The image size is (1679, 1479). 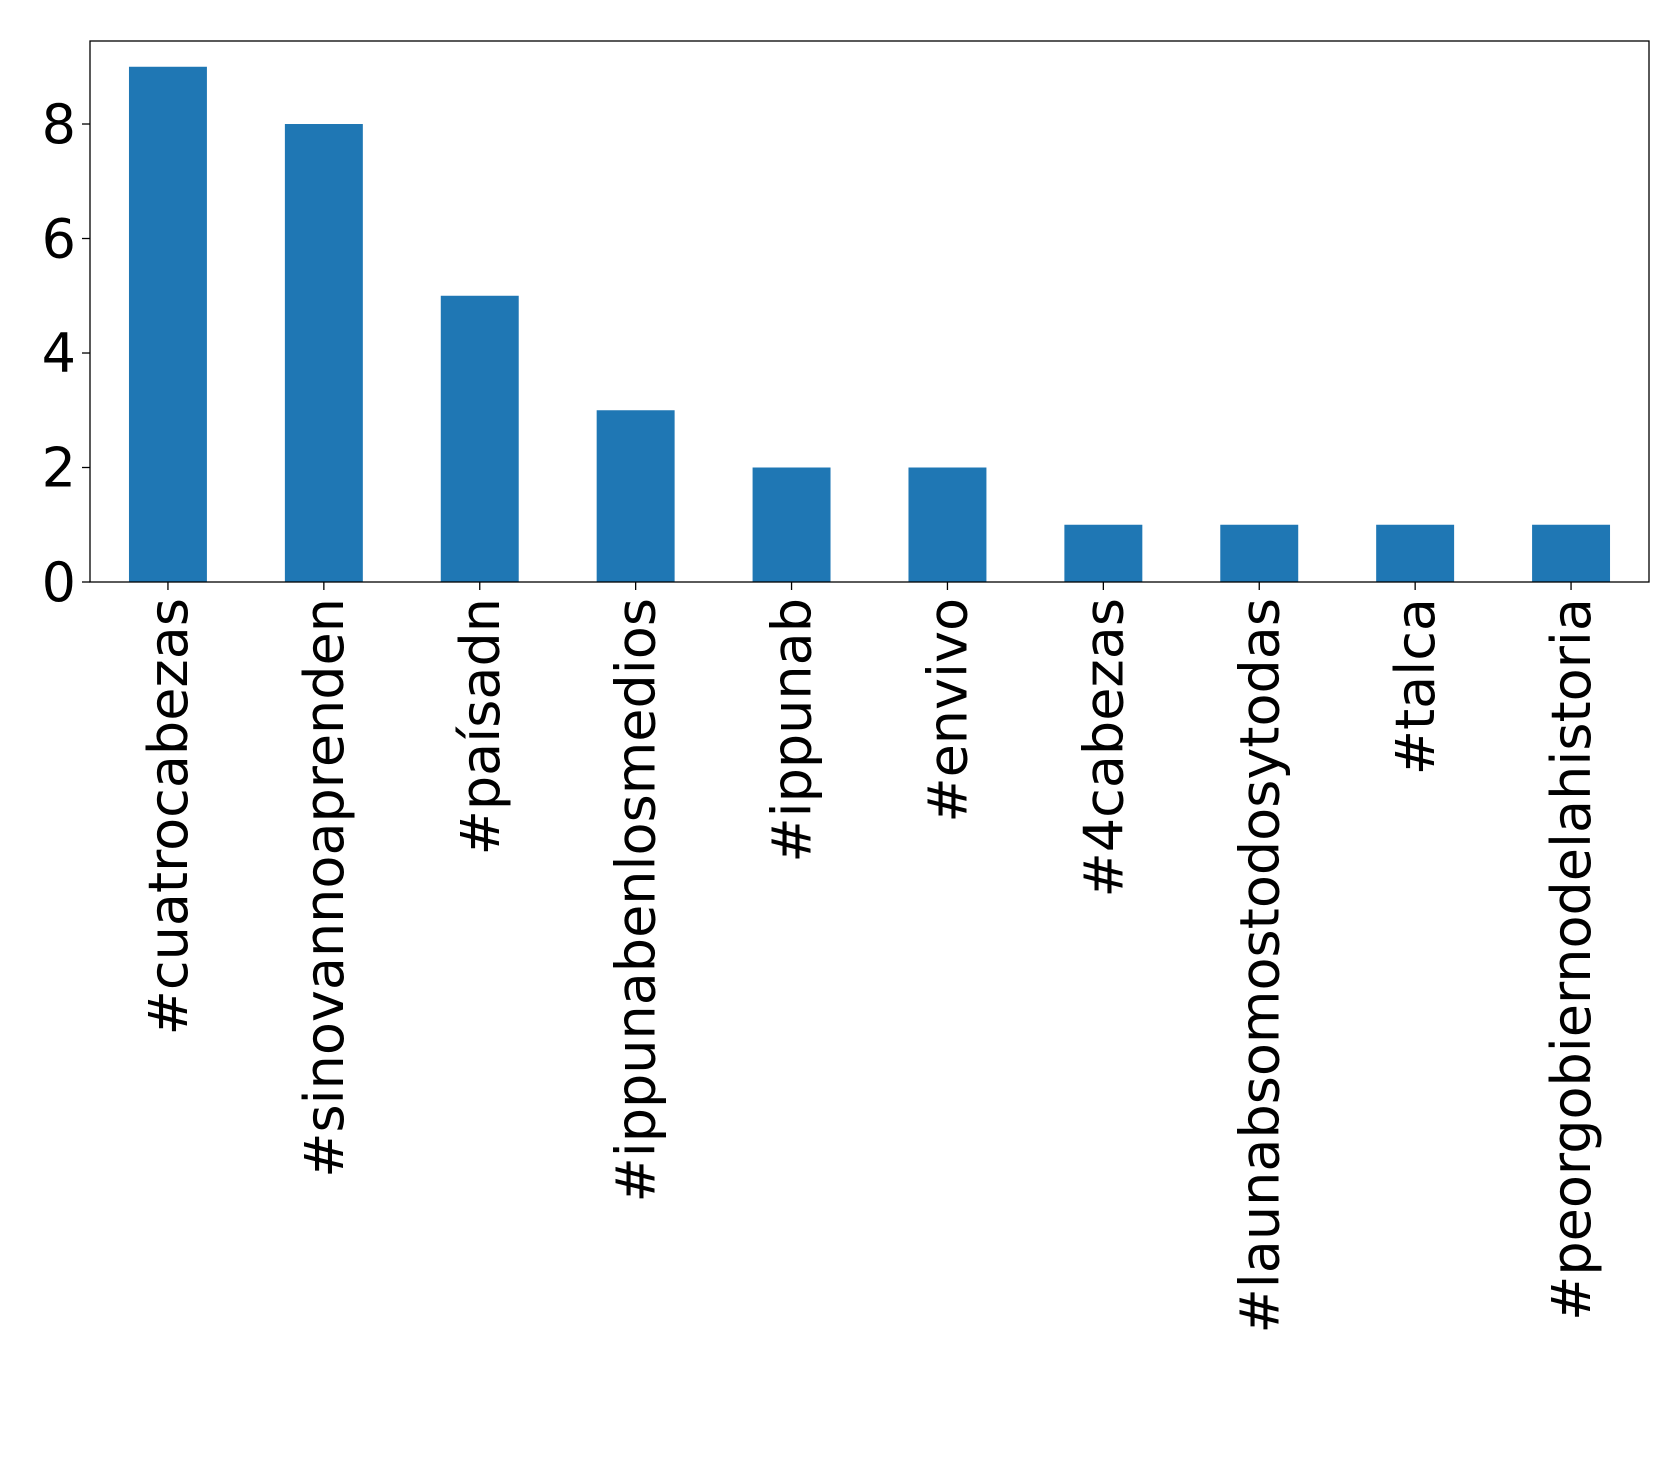 What do you see at coordinates (792, 730) in the screenshot?
I see `x-tick-label: #ippunab` at bounding box center [792, 730].